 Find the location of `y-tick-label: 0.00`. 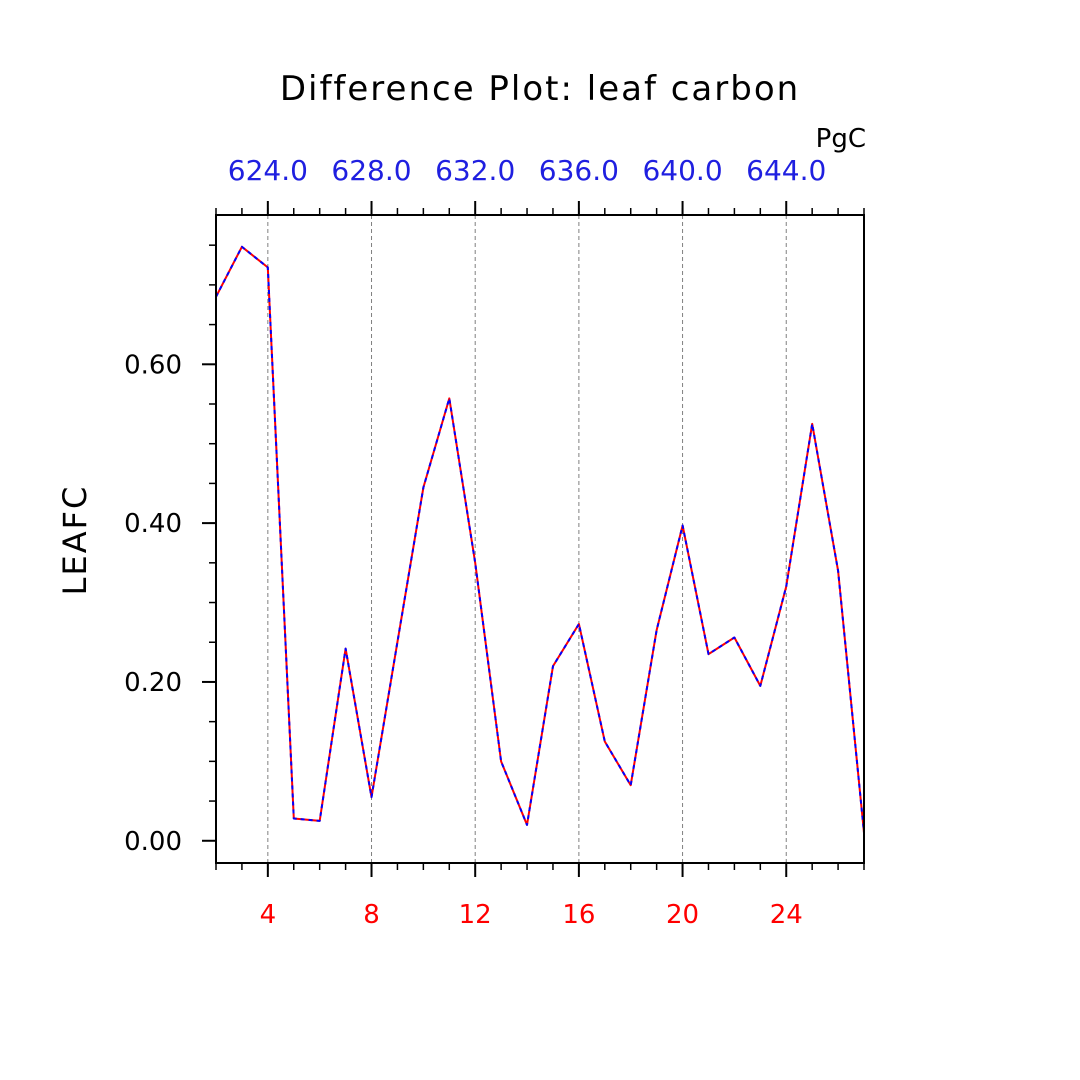

y-tick-label: 0.00 is located at coordinates (153, 842).